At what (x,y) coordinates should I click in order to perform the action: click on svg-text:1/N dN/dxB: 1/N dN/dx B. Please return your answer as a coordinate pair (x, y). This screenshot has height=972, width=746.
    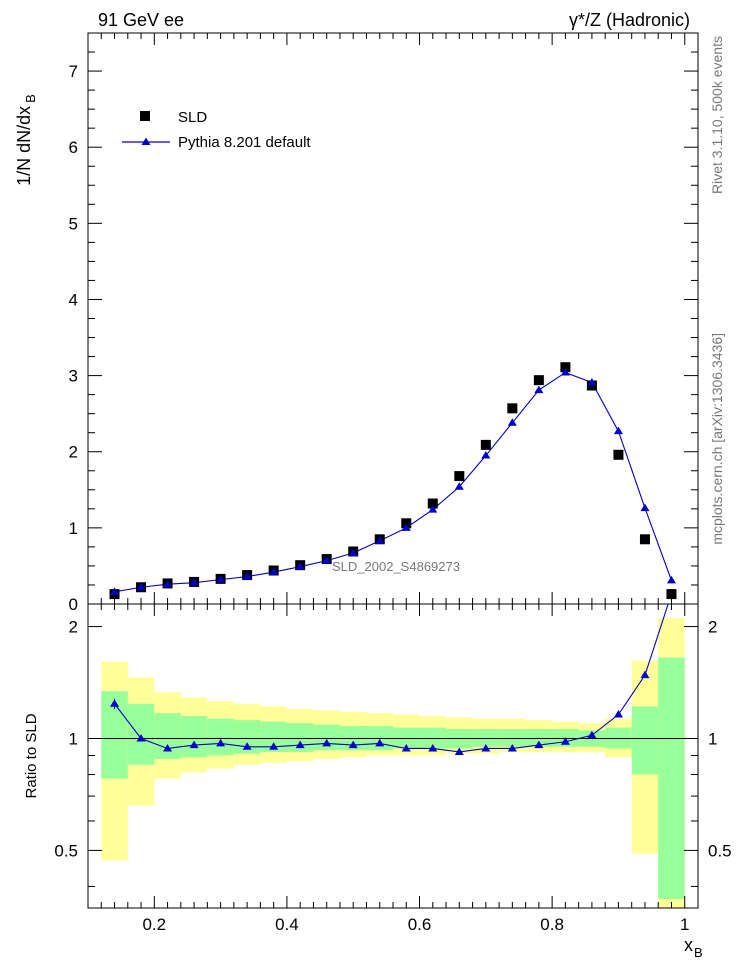
    Looking at the image, I should click on (26, 140).